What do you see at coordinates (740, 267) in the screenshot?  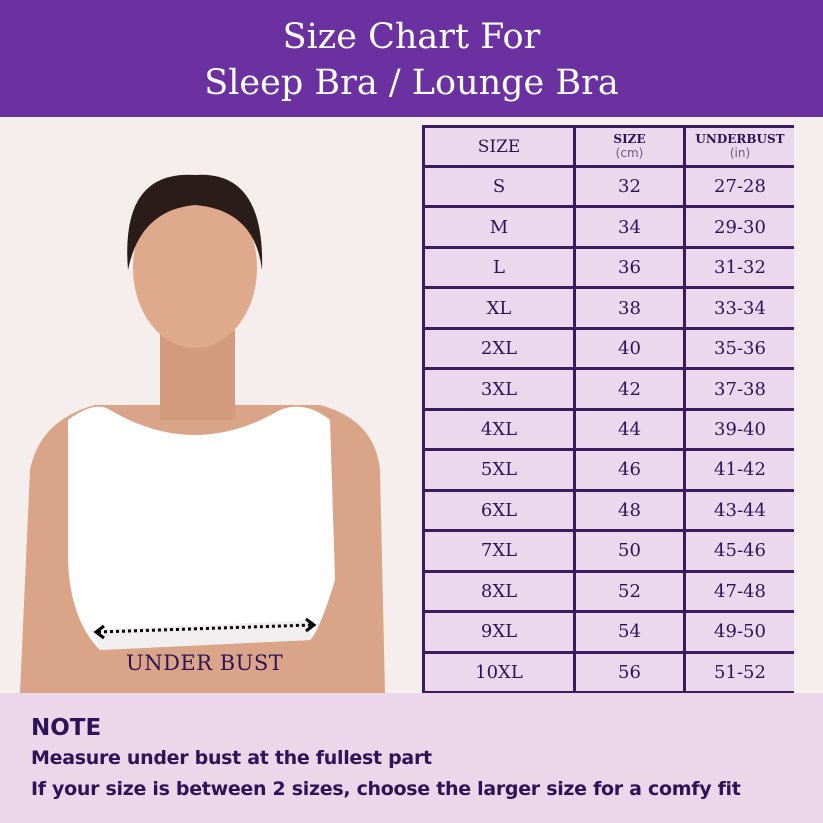 I see `underbust-cell: 31-32` at bounding box center [740, 267].